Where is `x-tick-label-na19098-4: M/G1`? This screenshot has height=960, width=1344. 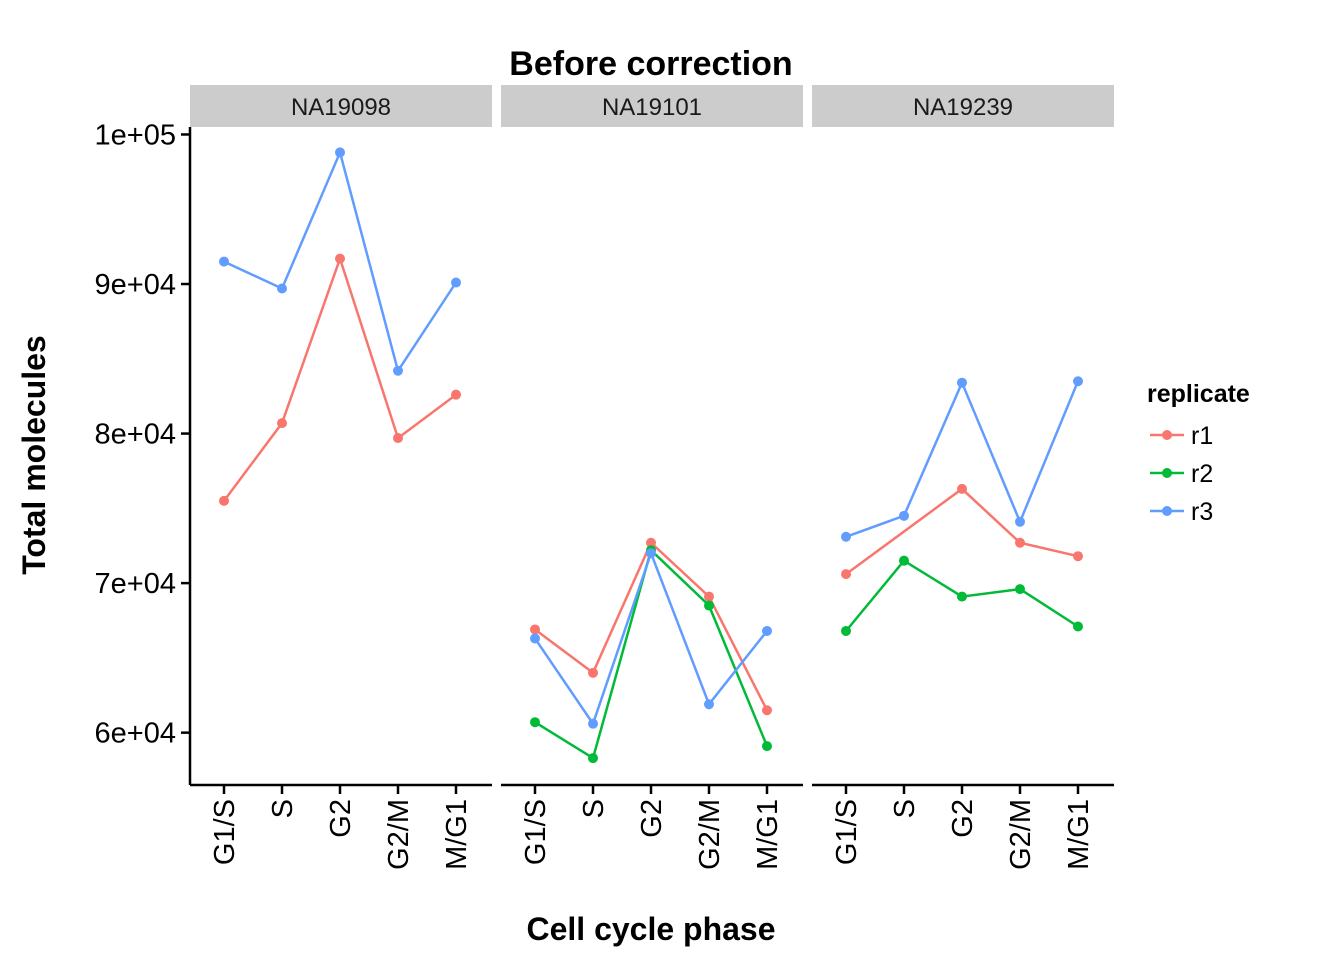
x-tick-label-na19098-4: M/G1 is located at coordinates (457, 834).